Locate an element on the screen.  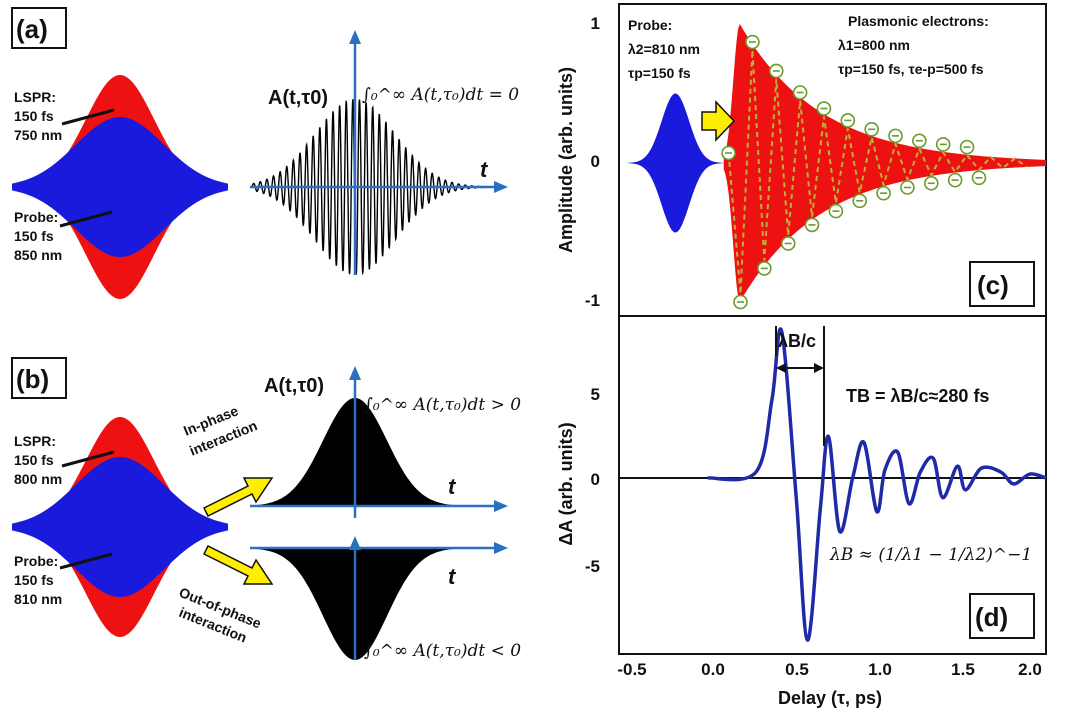
panel-a-label-box is located at coordinates (39, 28).